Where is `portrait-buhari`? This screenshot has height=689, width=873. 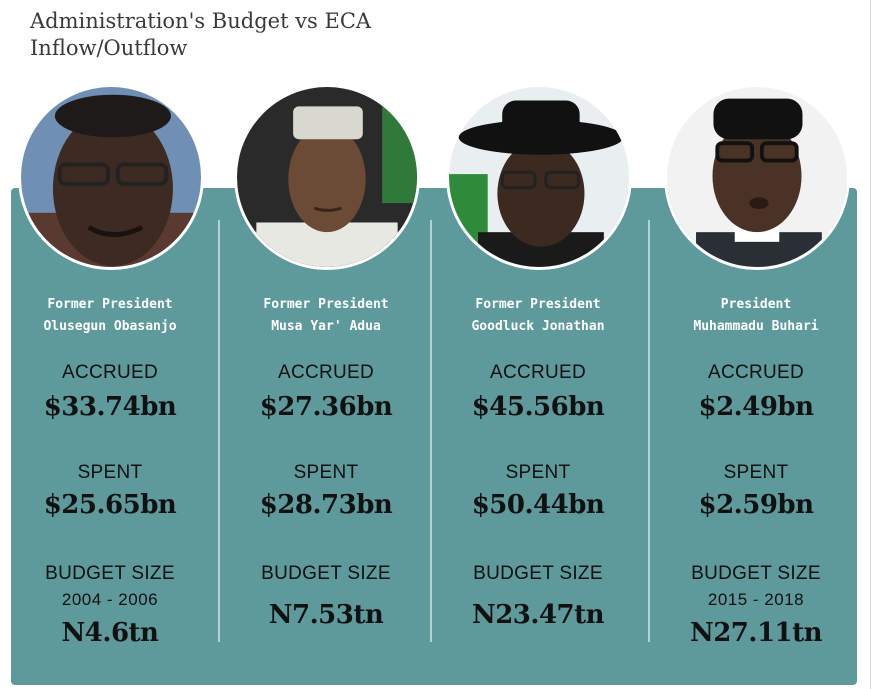 portrait-buhari is located at coordinates (757, 177).